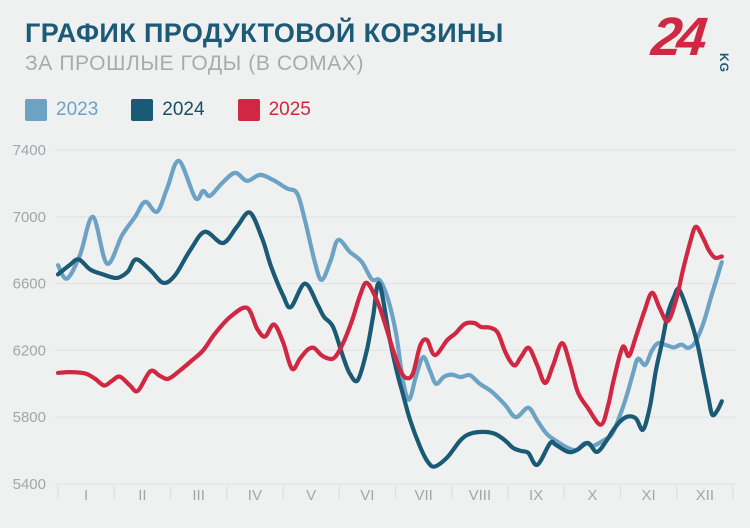 The image size is (750, 528). I want to click on x-month-label-X: X, so click(592, 495).